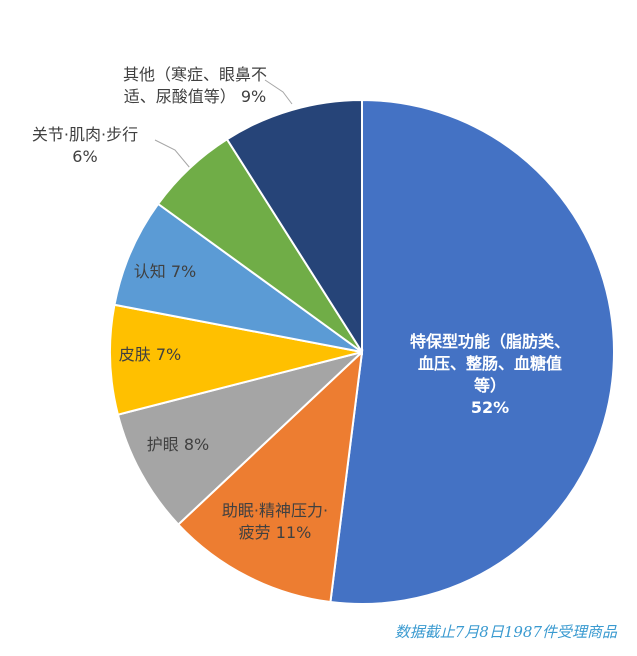  I want to click on category-label: 其他（寒症、眼鼻不适、尿酸值等）, so click(194, 85).